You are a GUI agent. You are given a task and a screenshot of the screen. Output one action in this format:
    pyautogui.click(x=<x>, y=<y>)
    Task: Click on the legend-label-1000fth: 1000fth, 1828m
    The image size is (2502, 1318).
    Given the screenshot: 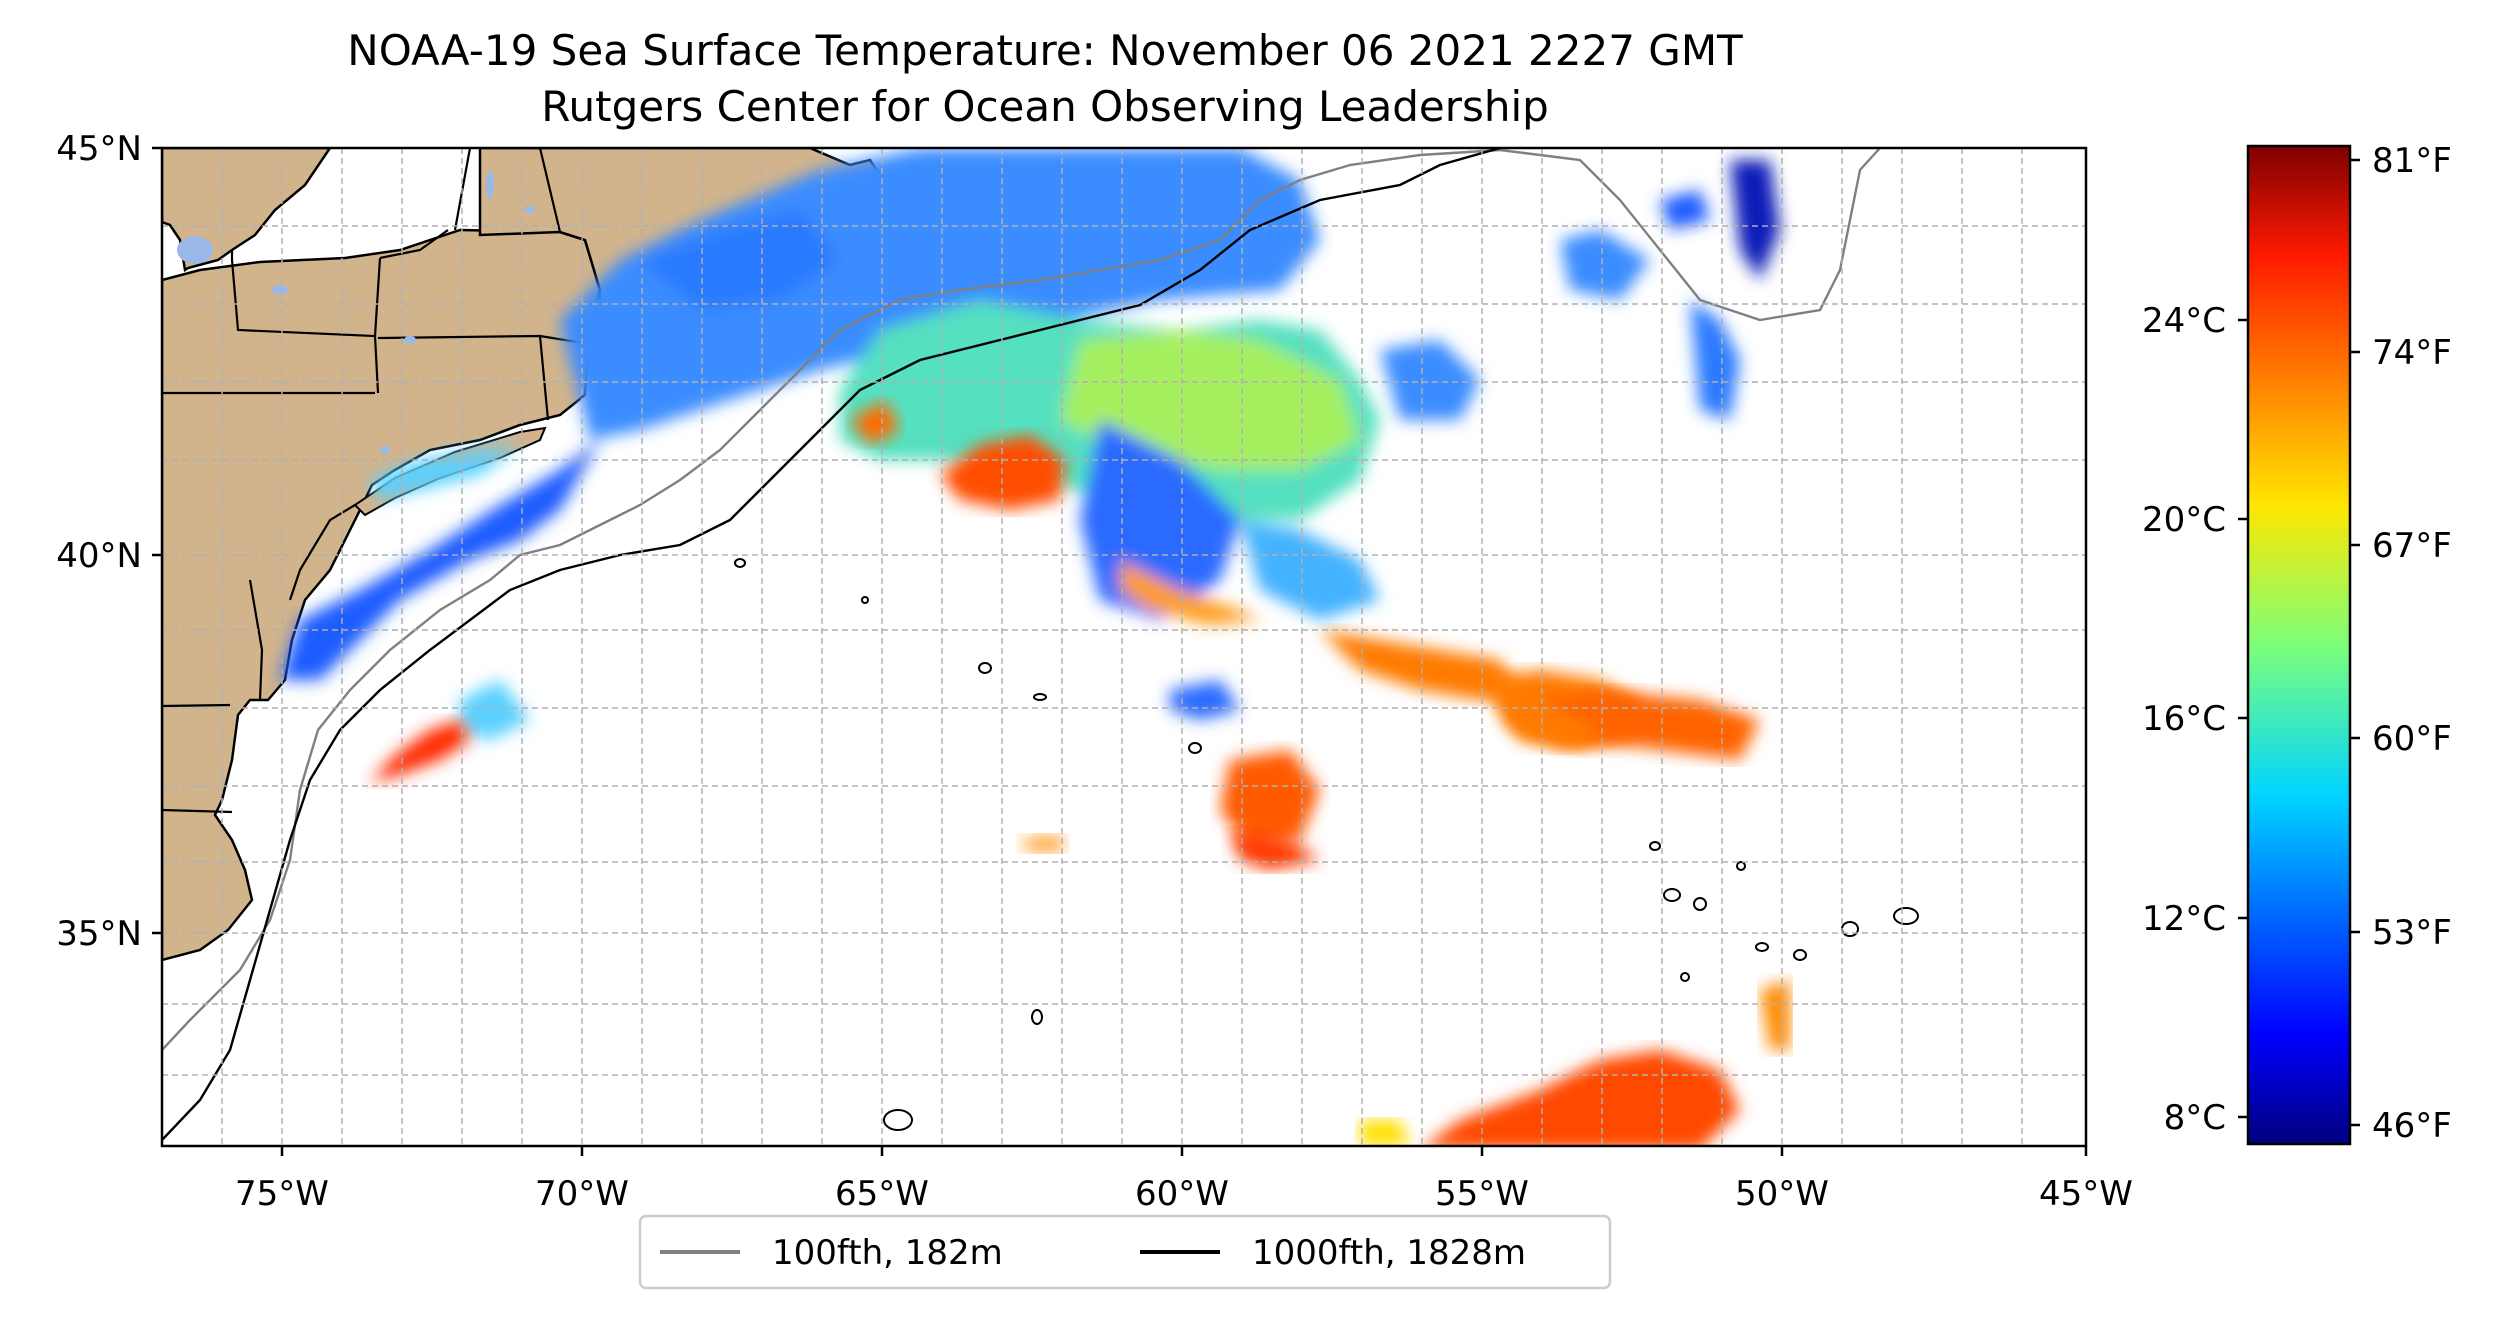 What is the action you would take?
    pyautogui.click(x=1389, y=1253)
    